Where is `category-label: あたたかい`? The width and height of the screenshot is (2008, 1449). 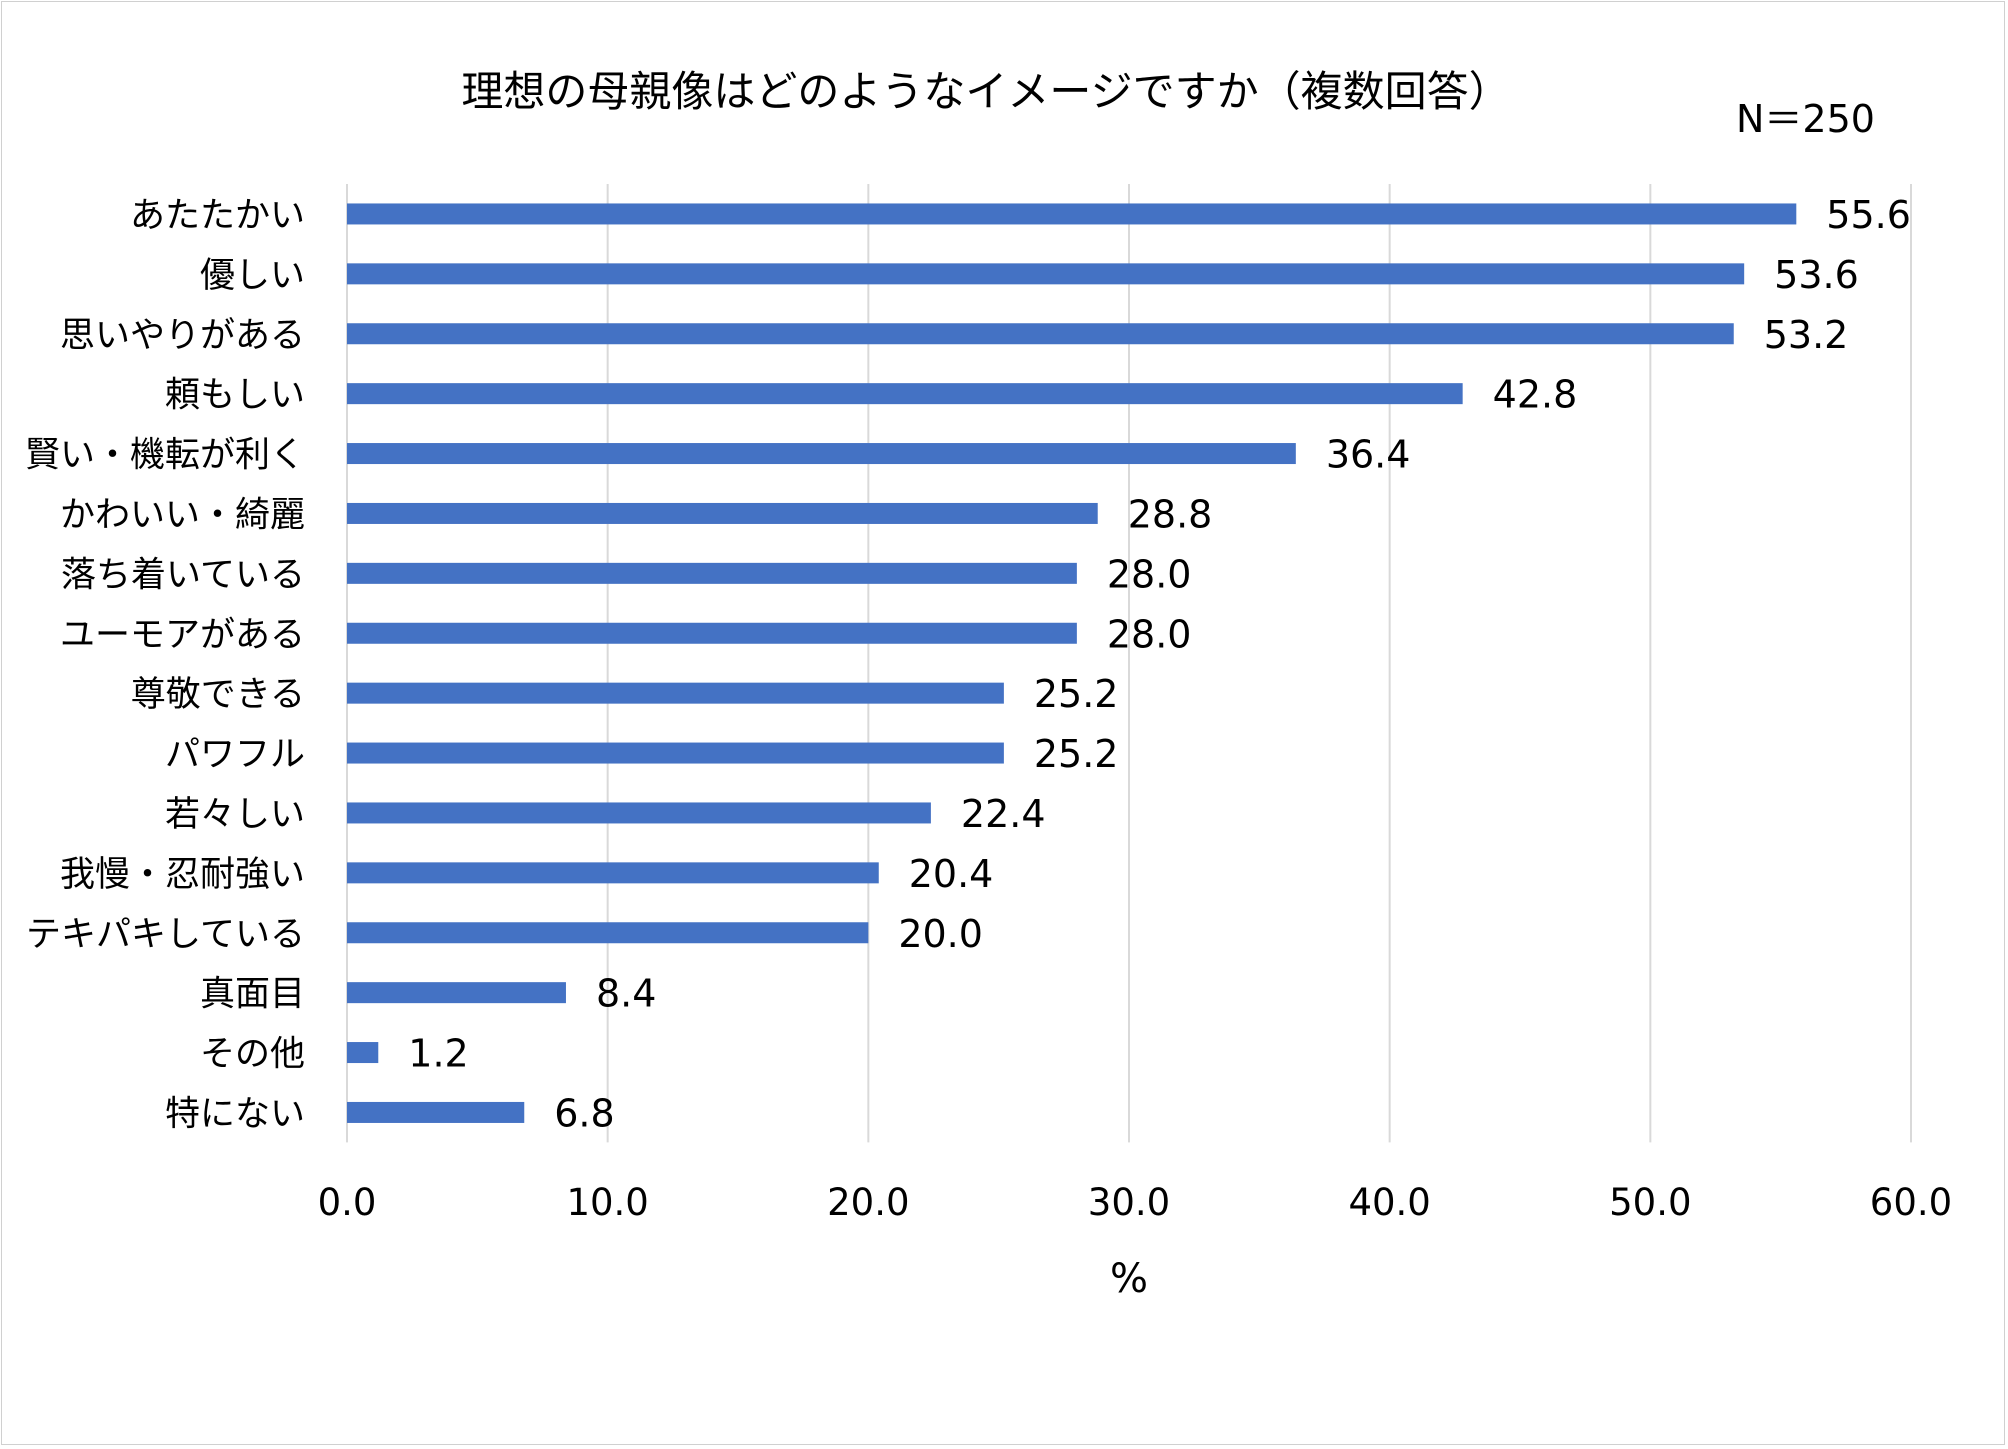
category-label: あたたかい is located at coordinates (217, 216).